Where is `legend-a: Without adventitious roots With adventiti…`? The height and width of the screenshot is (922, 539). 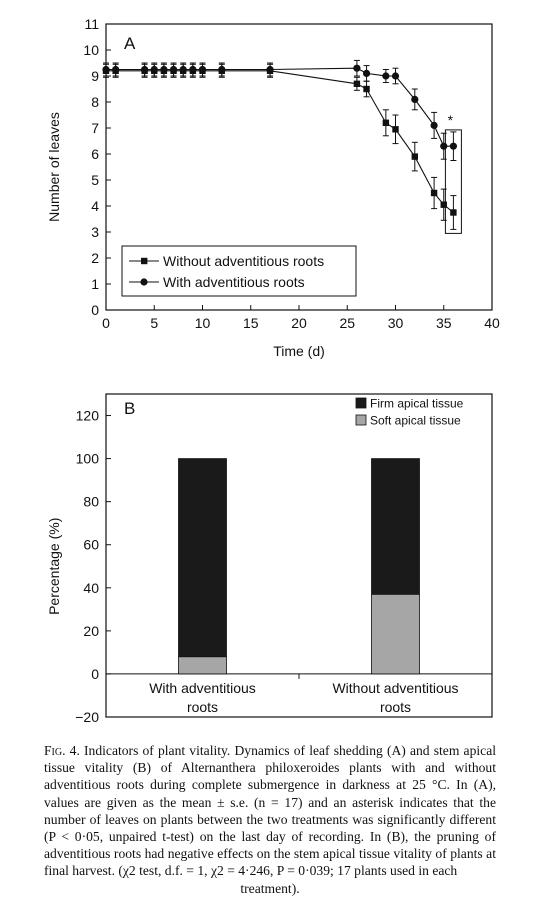 legend-a: Without adventitious roots With adventiti… is located at coordinates (239, 271).